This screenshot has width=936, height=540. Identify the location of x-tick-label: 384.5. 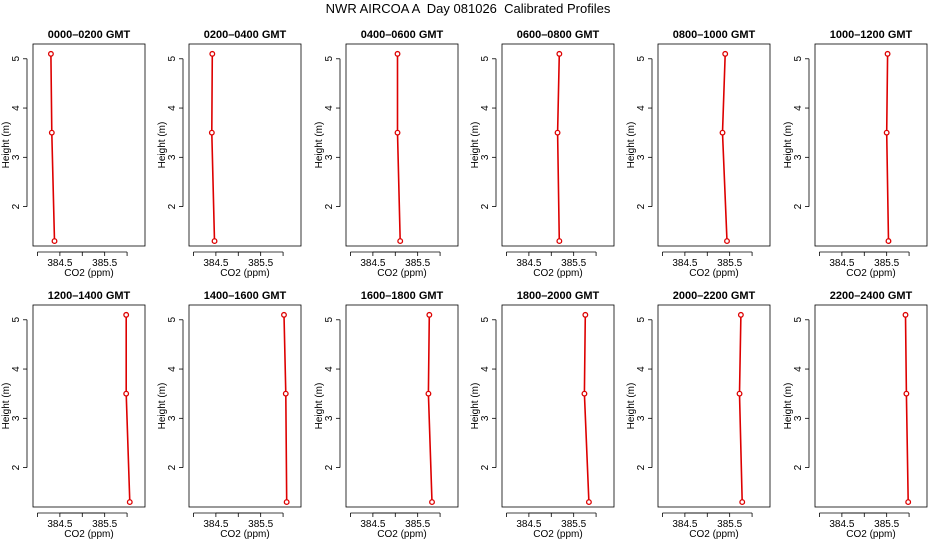
(59, 524).